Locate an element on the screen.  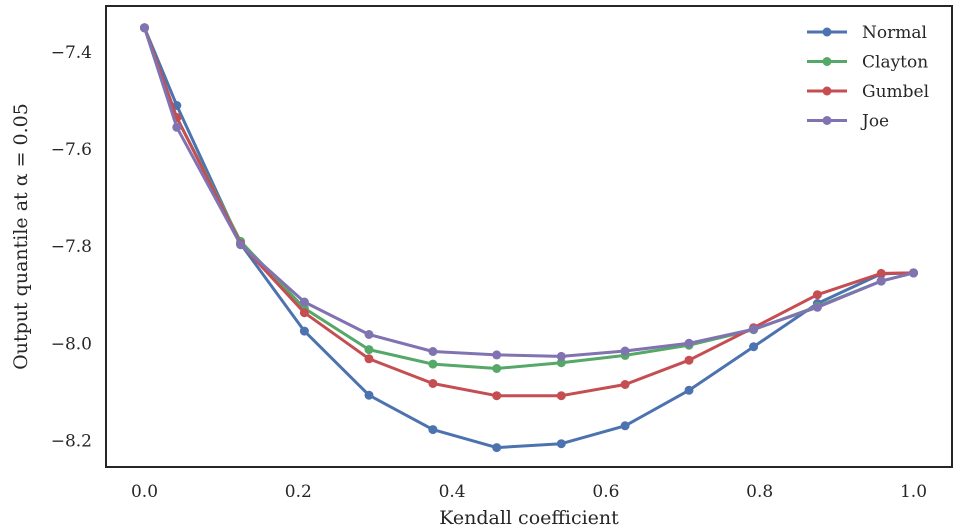
y-tick-label: −7.8 is located at coordinates (71, 247).